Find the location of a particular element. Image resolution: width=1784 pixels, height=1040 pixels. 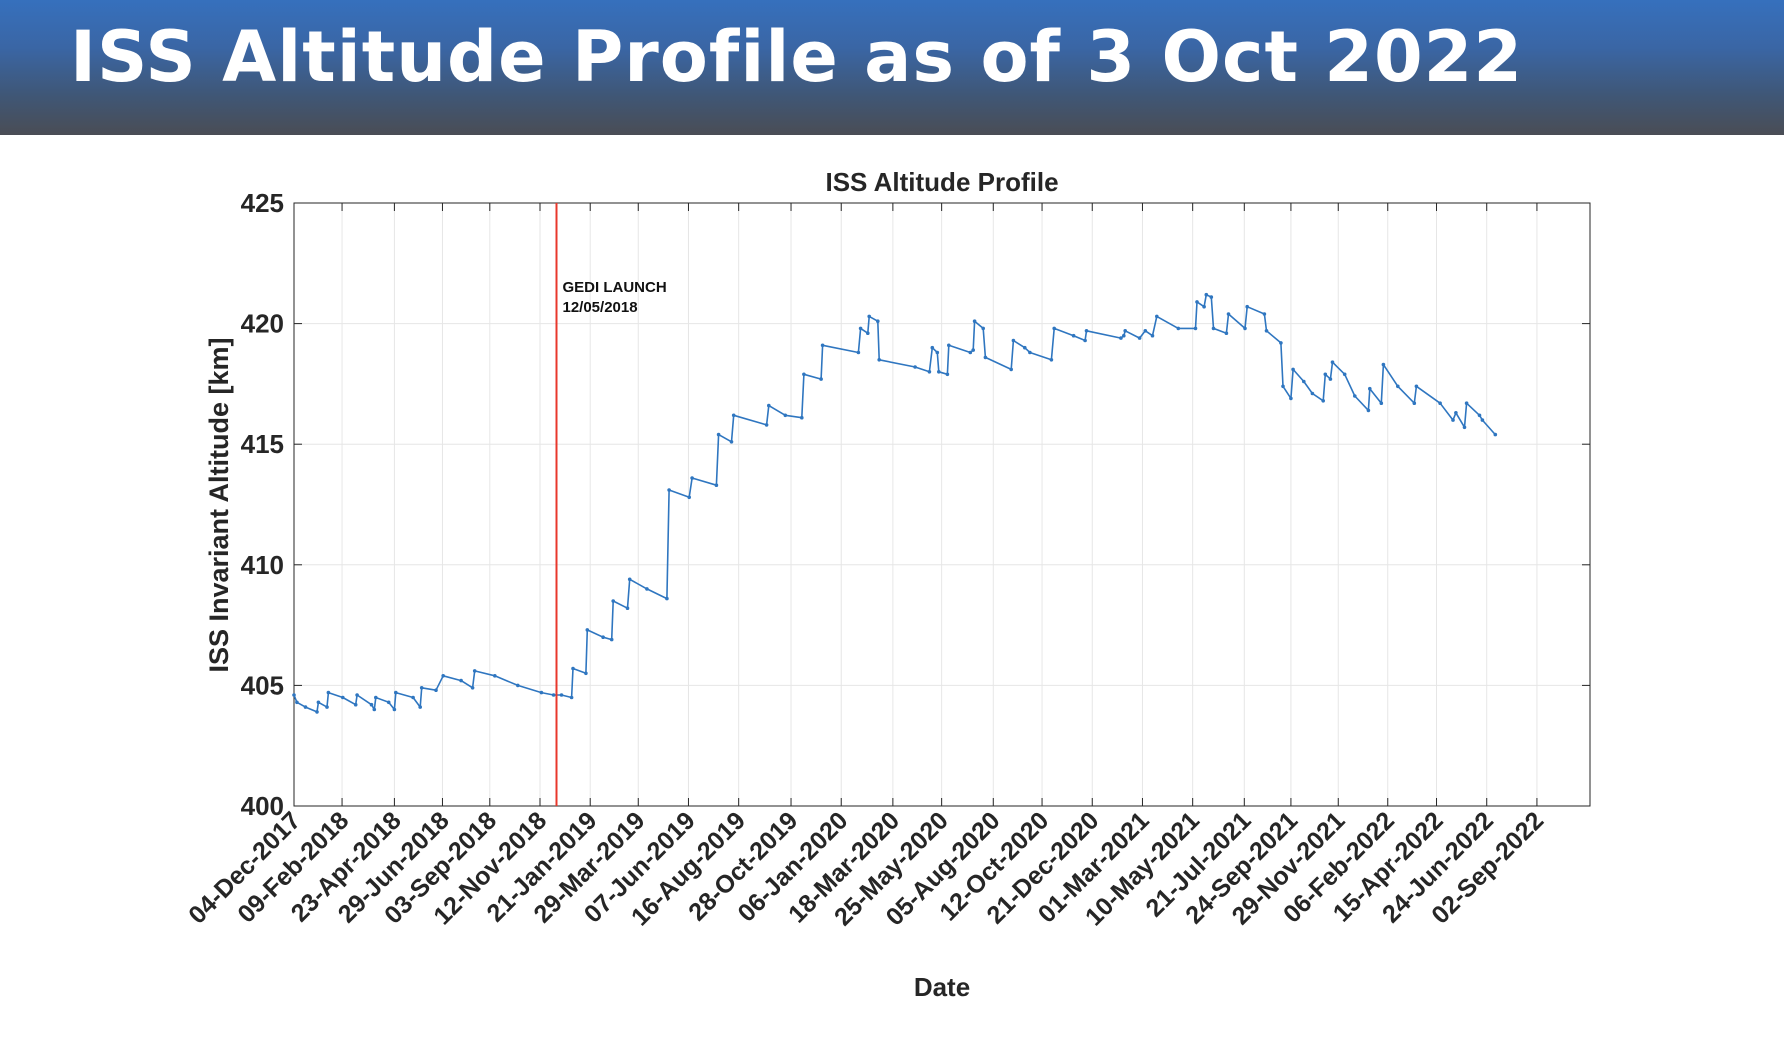

gedi-launch-label: GEDI LAUNCH is located at coordinates (614, 287).